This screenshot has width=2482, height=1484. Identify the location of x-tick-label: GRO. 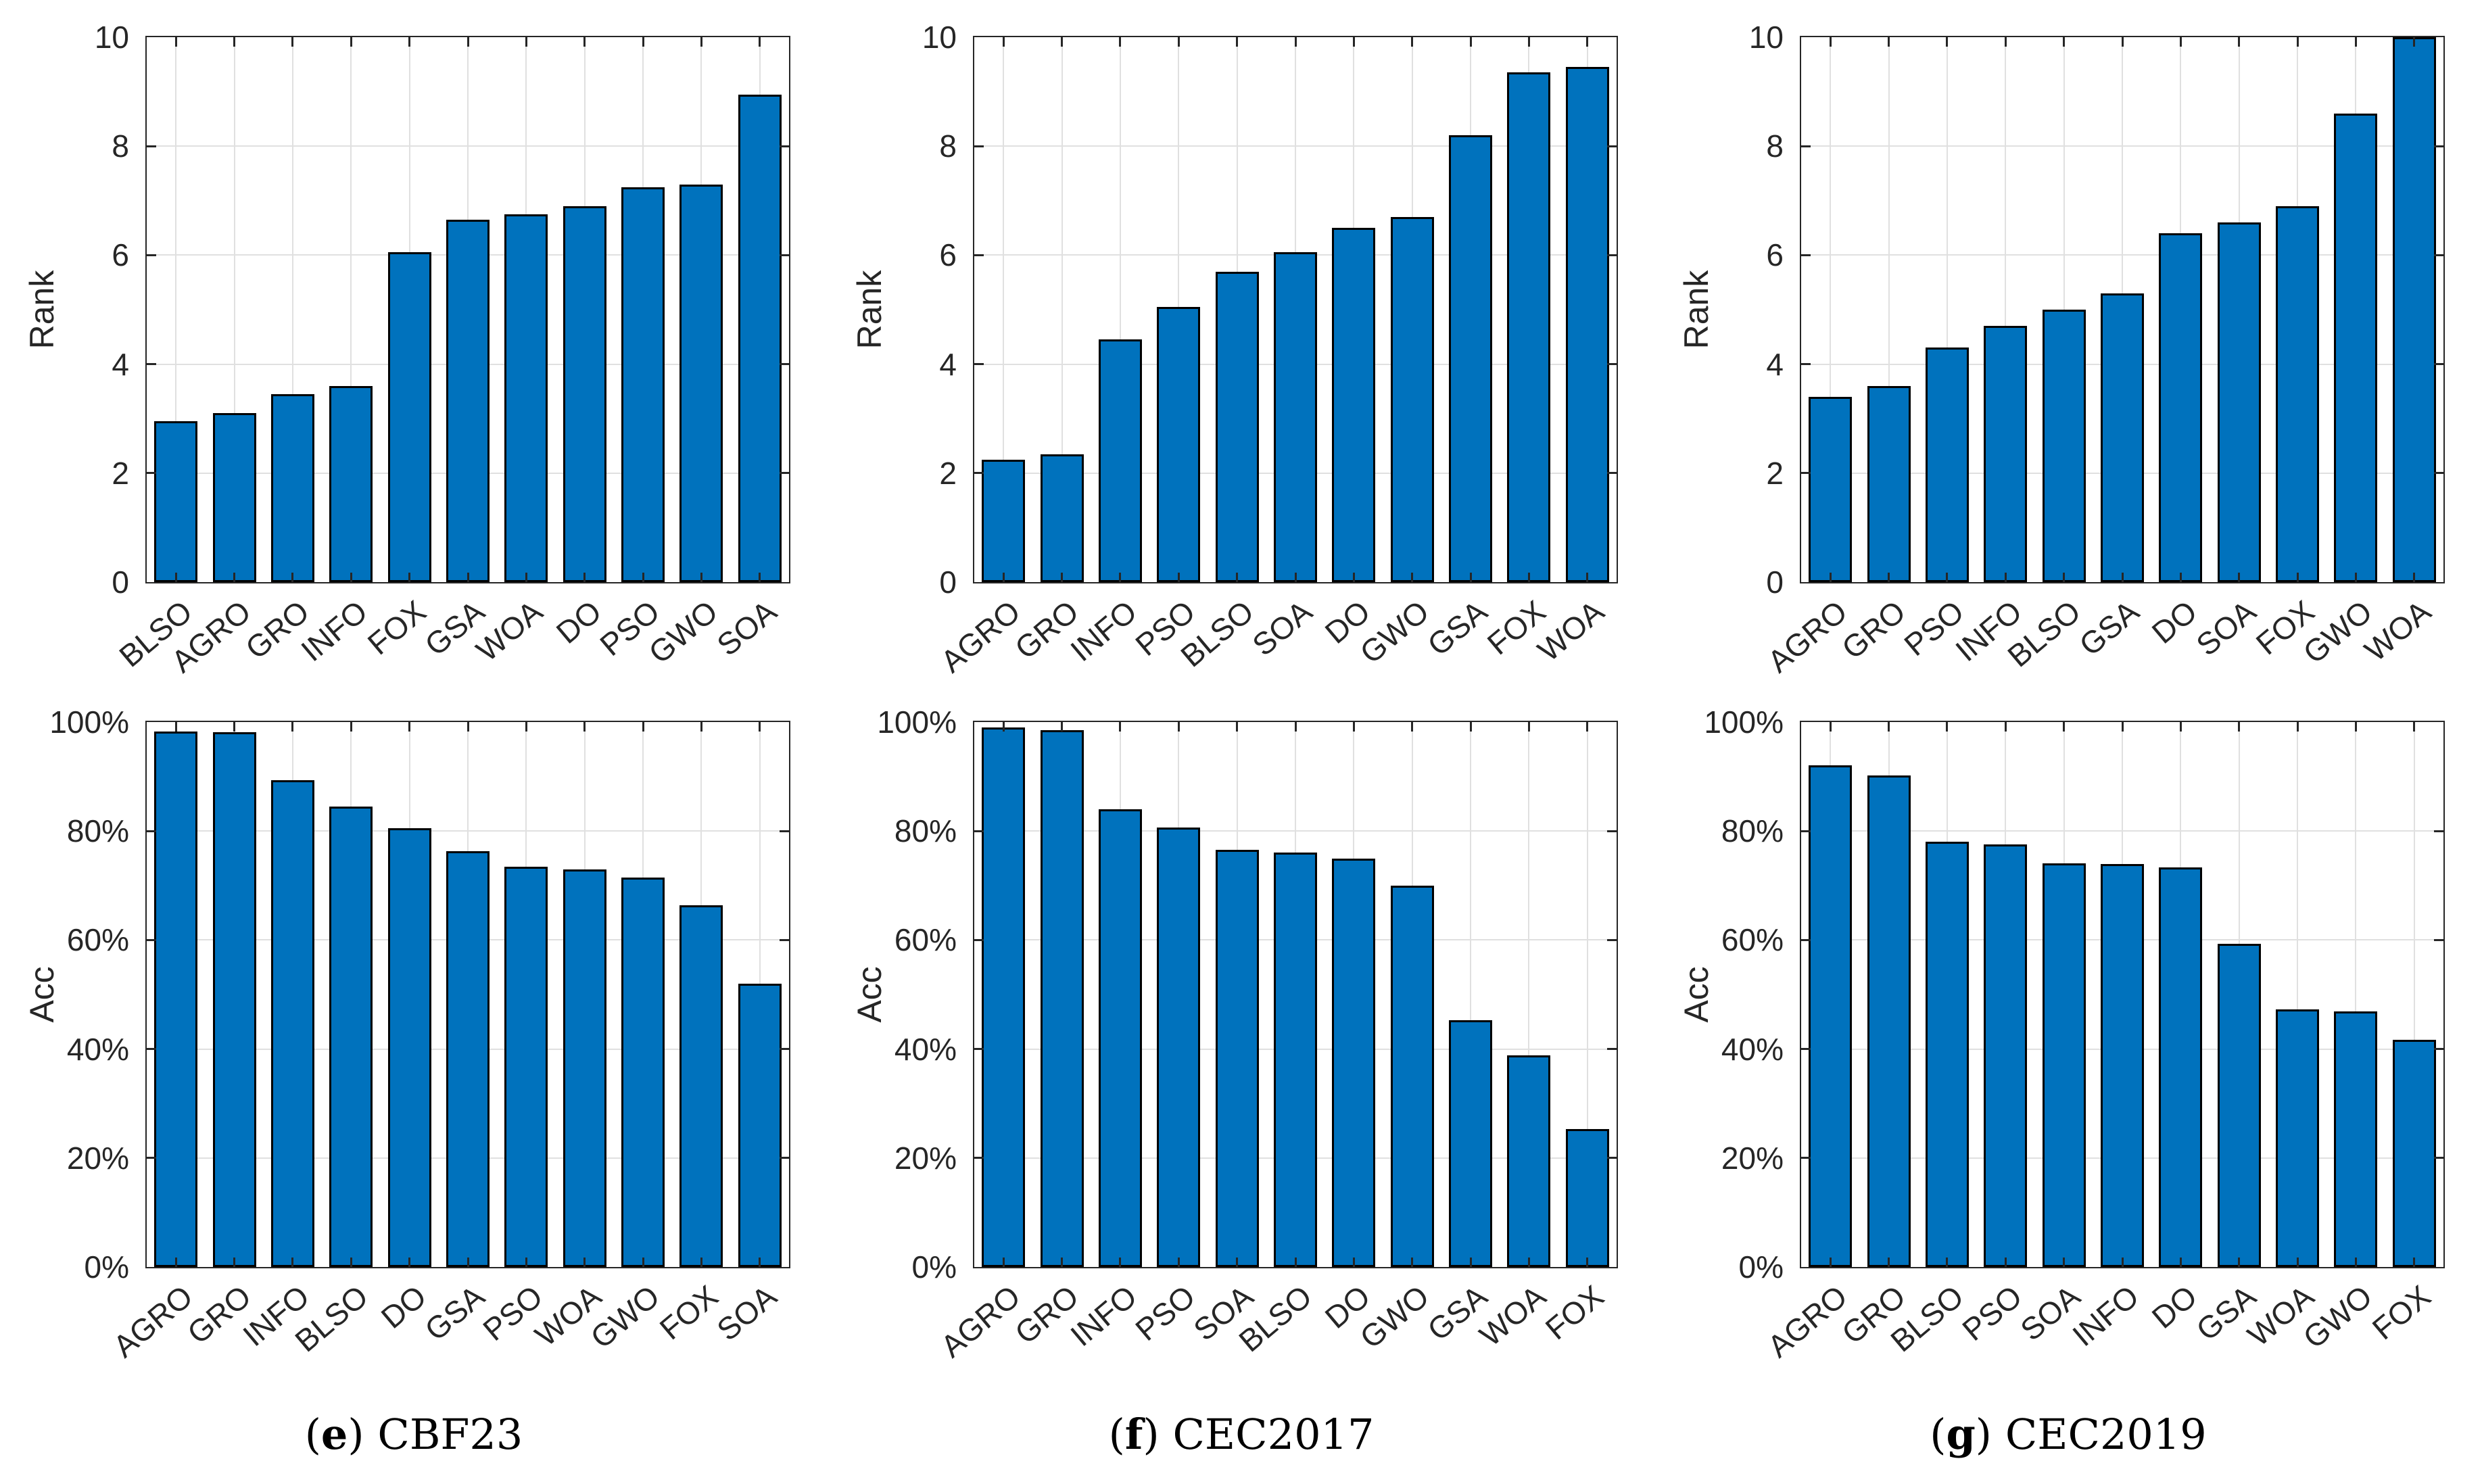
(277, 630).